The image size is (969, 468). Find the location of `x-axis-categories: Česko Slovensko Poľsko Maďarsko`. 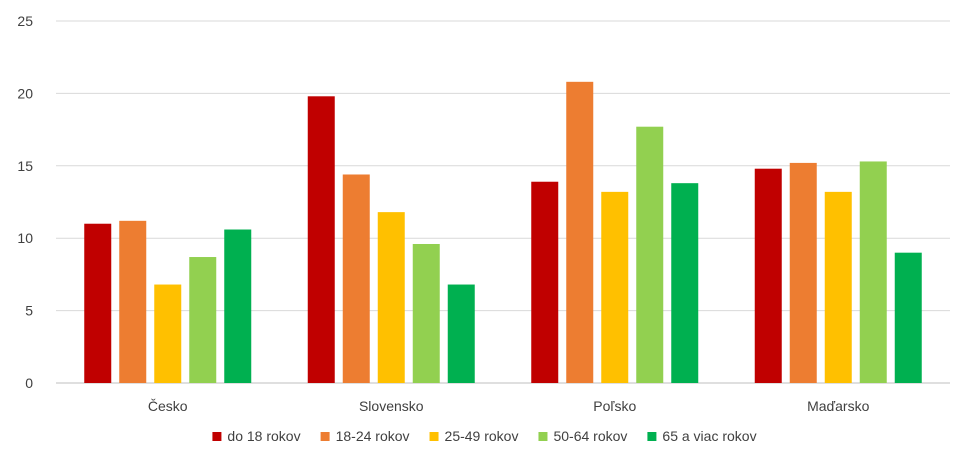

x-axis-categories: Česko Slovensko Poľsko Maďarsko is located at coordinates (509, 406).